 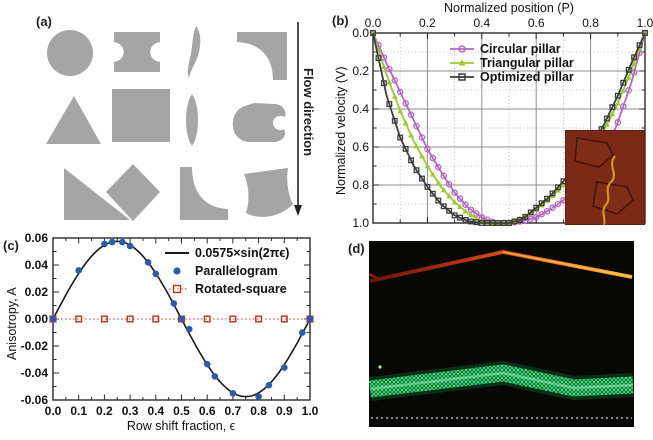 I want to click on red-dash-left, so click(x=373, y=276).